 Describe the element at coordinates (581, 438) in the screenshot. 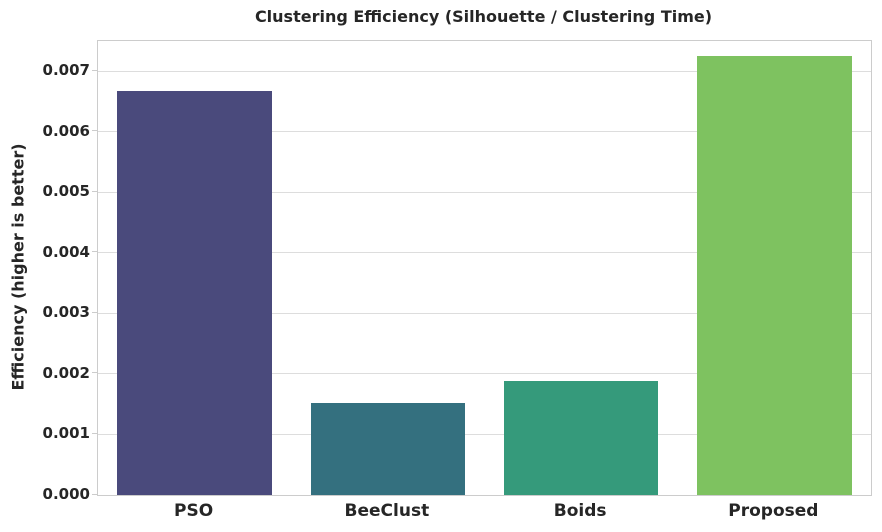

I see `bar-boids` at that location.